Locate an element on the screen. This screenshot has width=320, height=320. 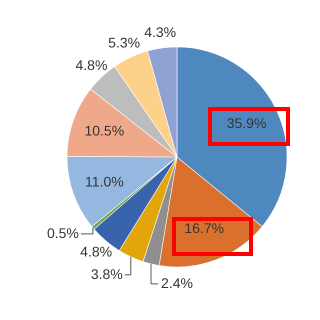
data-label: 11.0% is located at coordinates (104, 182).